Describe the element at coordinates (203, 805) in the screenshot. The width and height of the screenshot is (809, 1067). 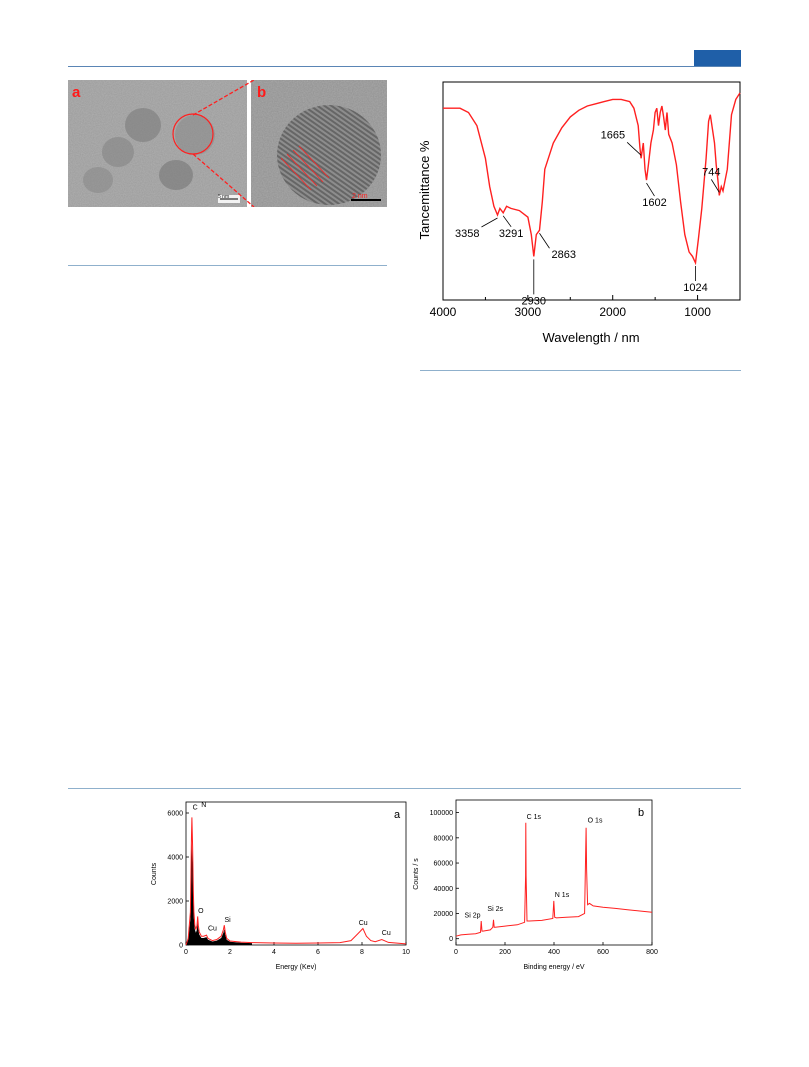
I see `edx-annotation-label: N` at that location.